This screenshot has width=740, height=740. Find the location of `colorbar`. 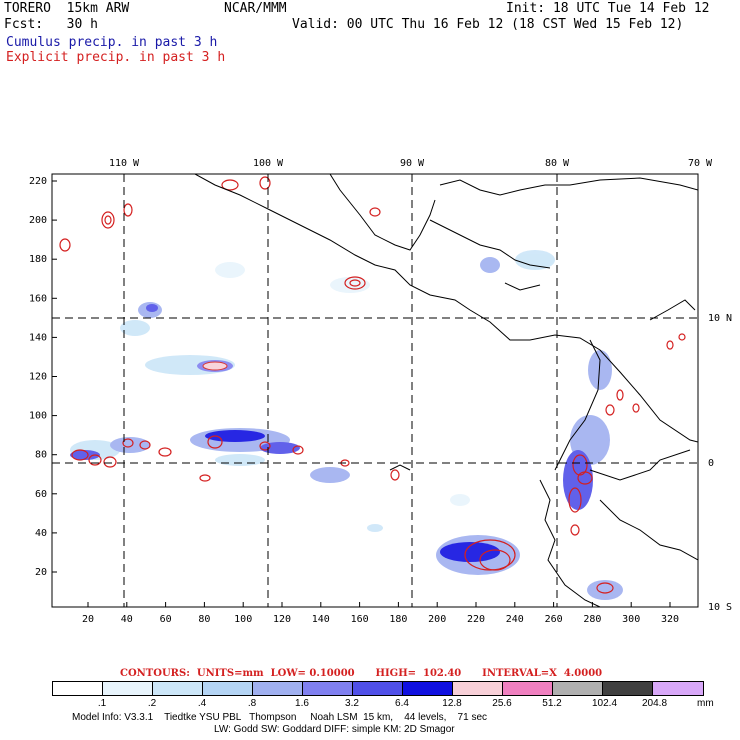

colorbar is located at coordinates (378, 688).